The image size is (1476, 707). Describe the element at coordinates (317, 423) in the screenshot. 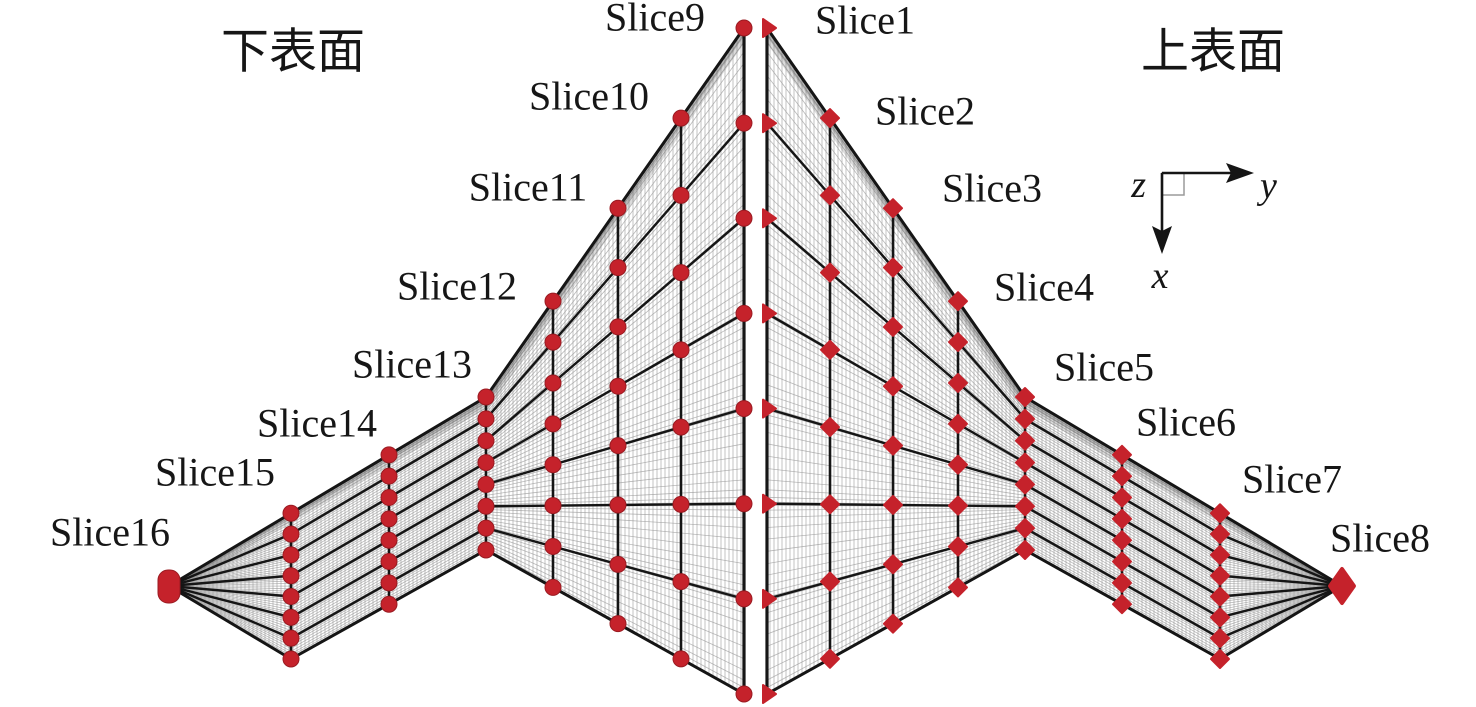

I see `slice-label: Slice14` at that location.